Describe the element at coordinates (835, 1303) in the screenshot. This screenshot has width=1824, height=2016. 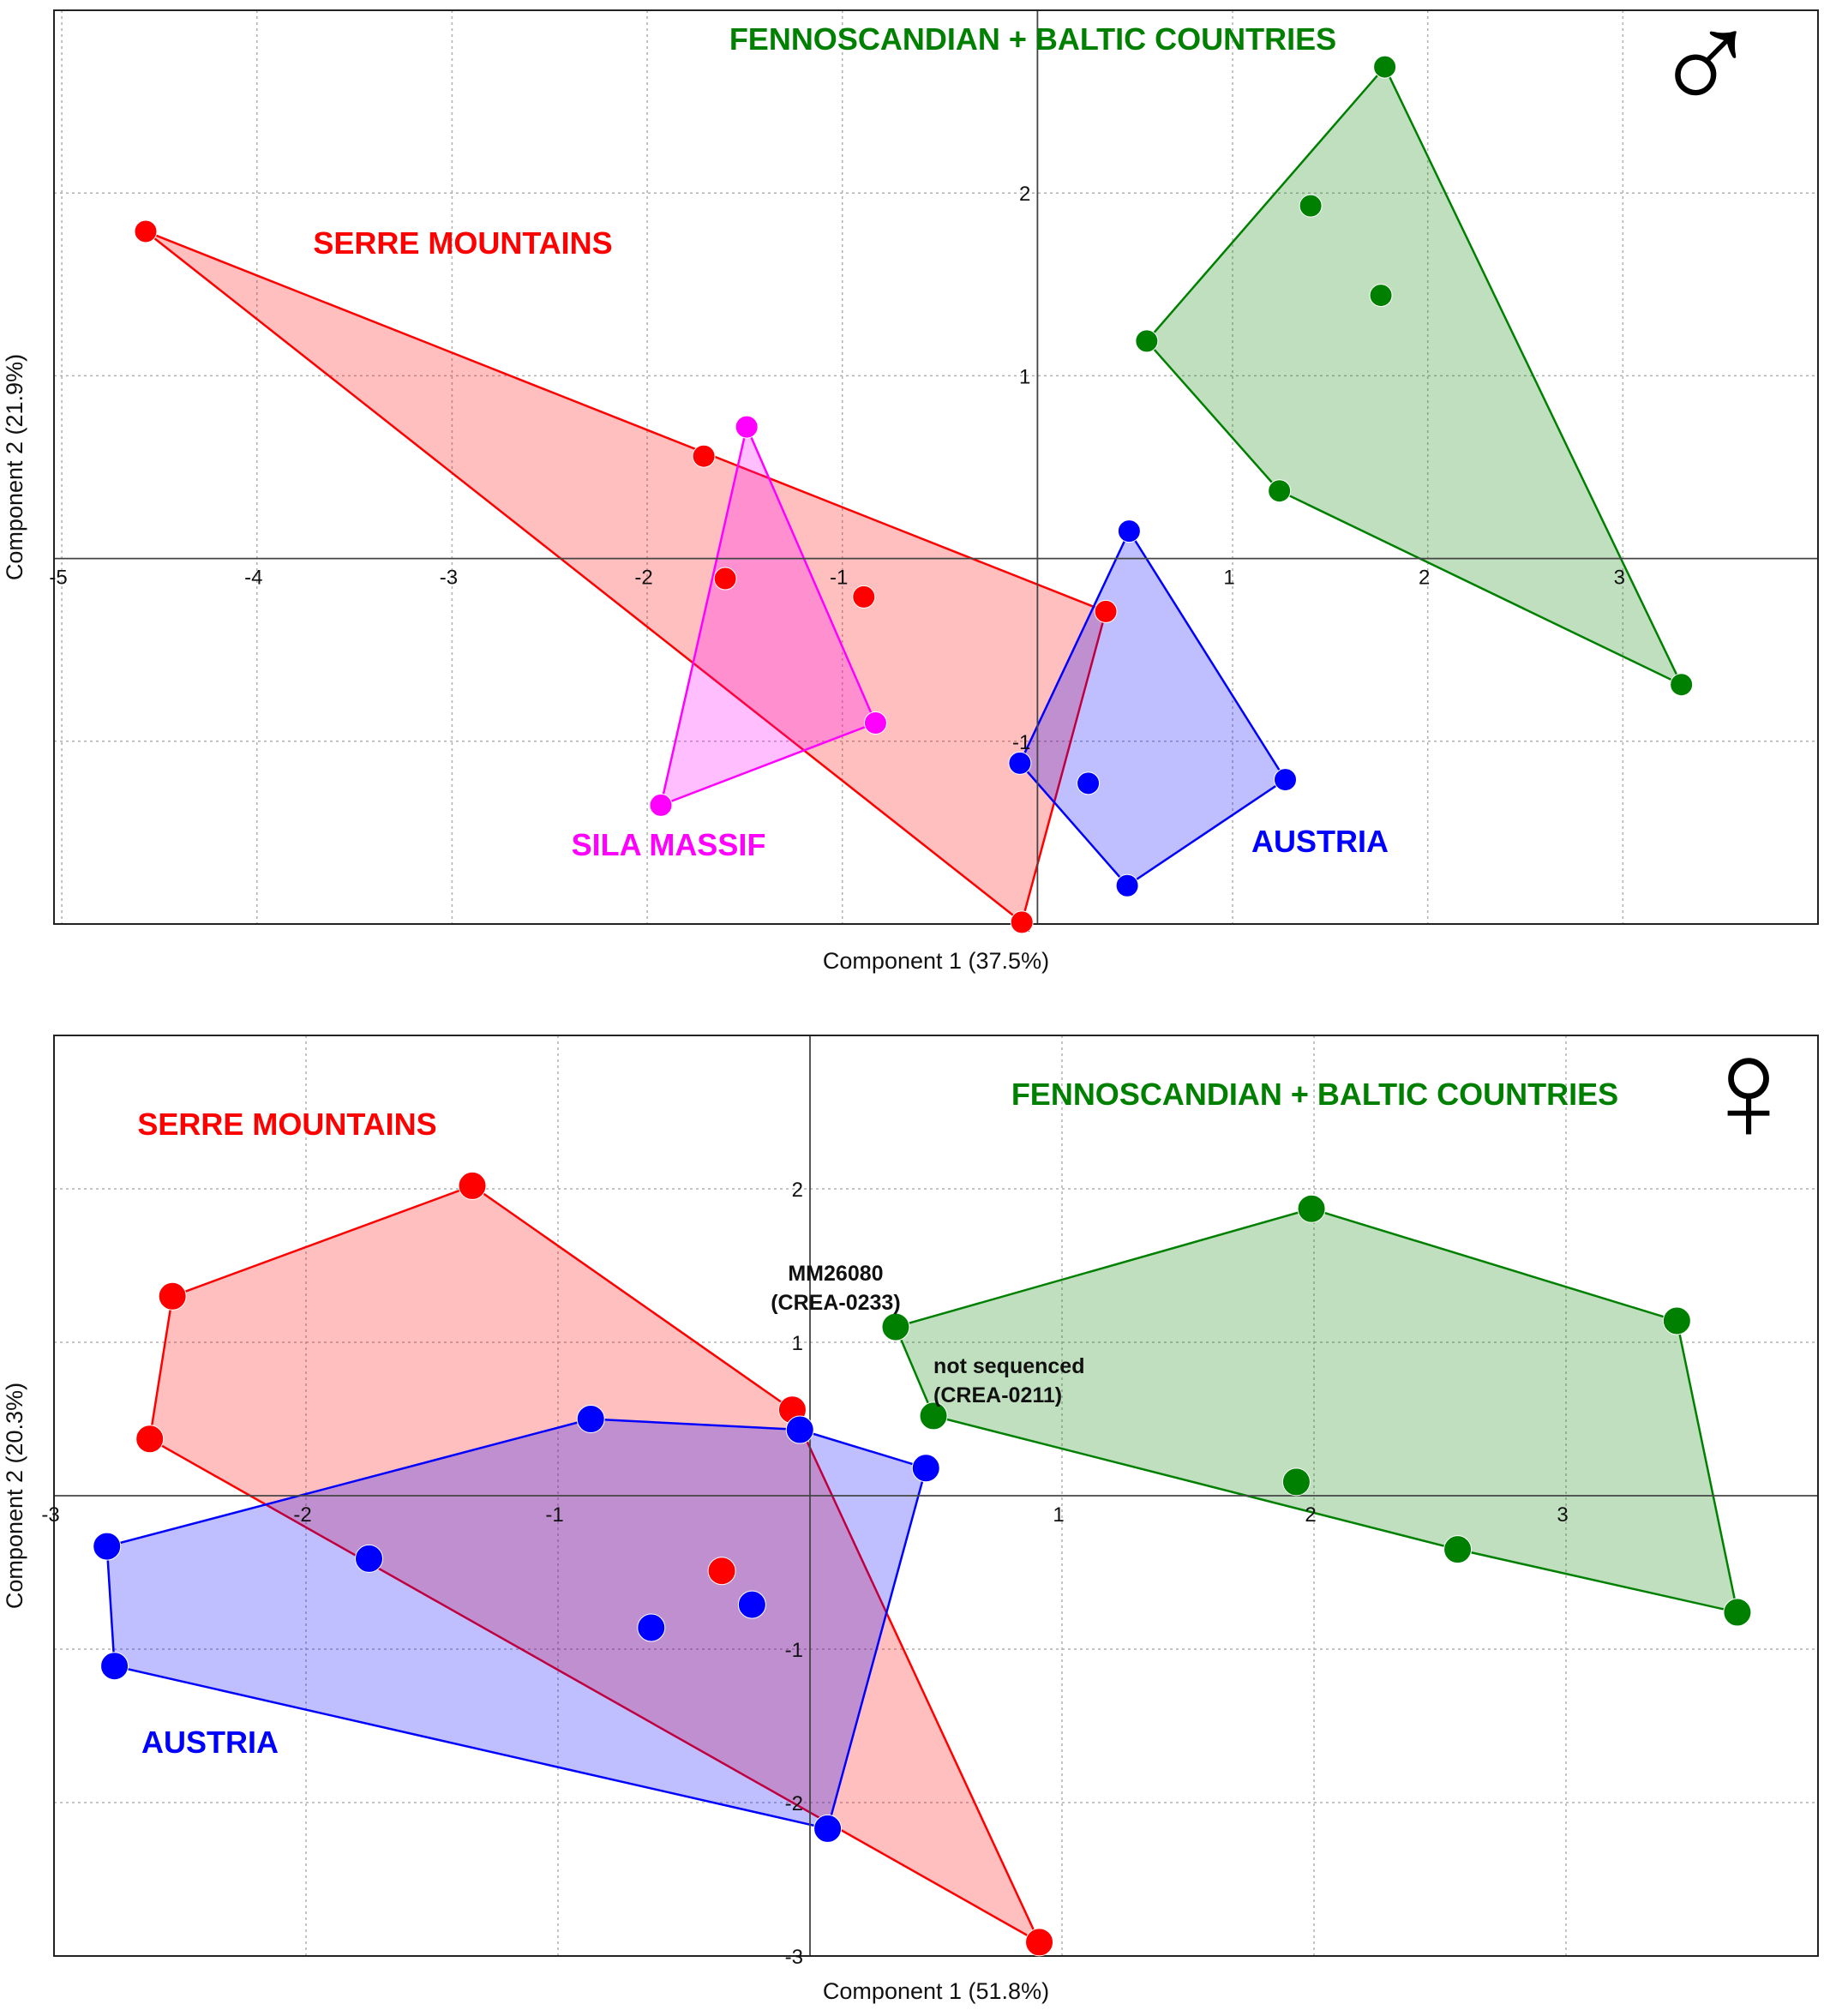
I see `point-annotation: (CREA-0233)` at that location.